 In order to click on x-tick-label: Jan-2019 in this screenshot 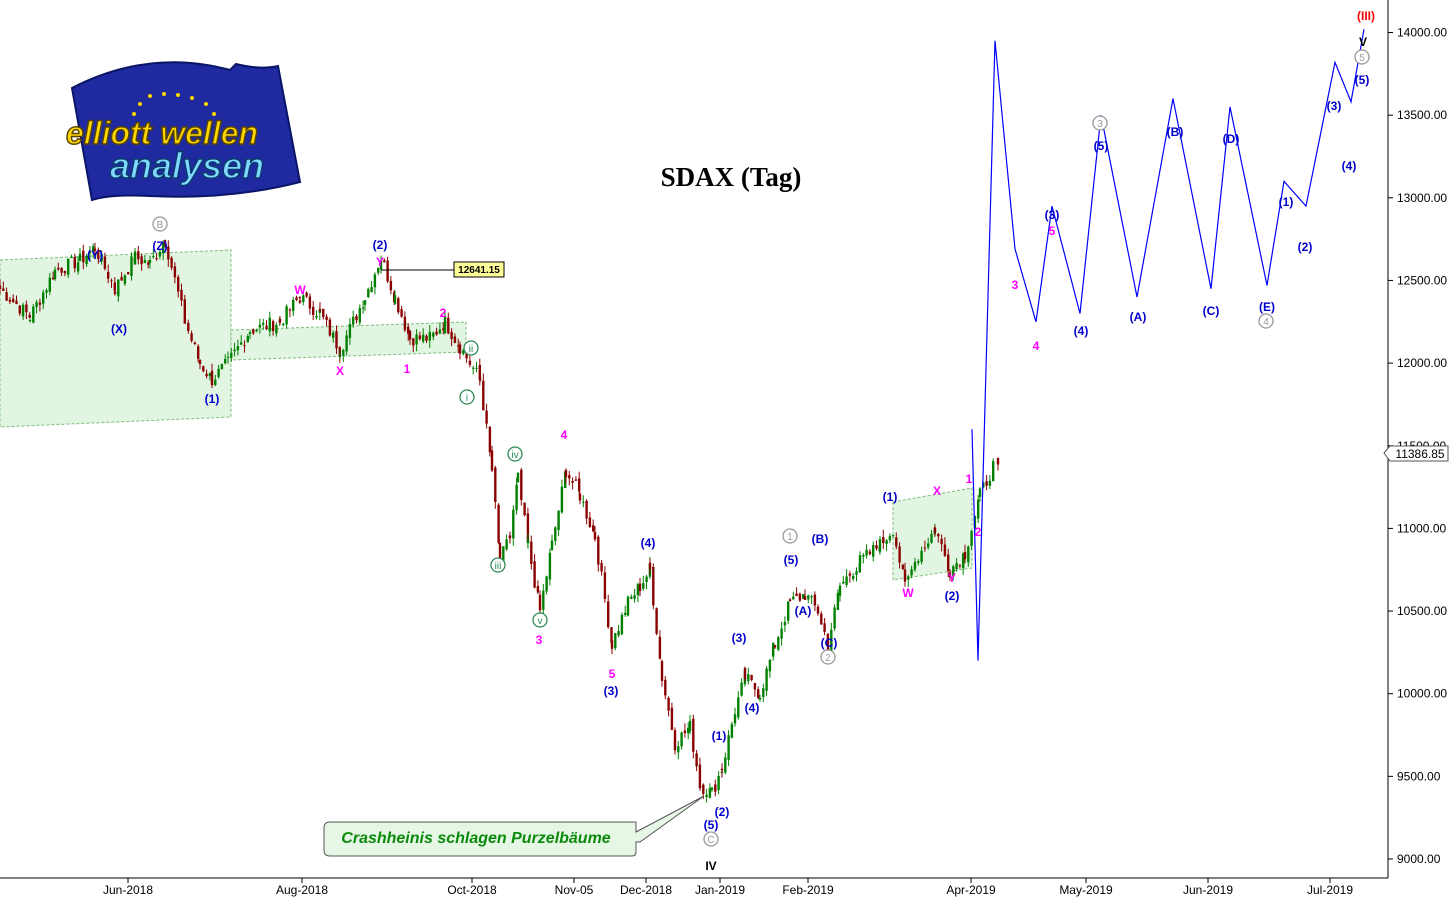, I will do `click(720, 890)`.